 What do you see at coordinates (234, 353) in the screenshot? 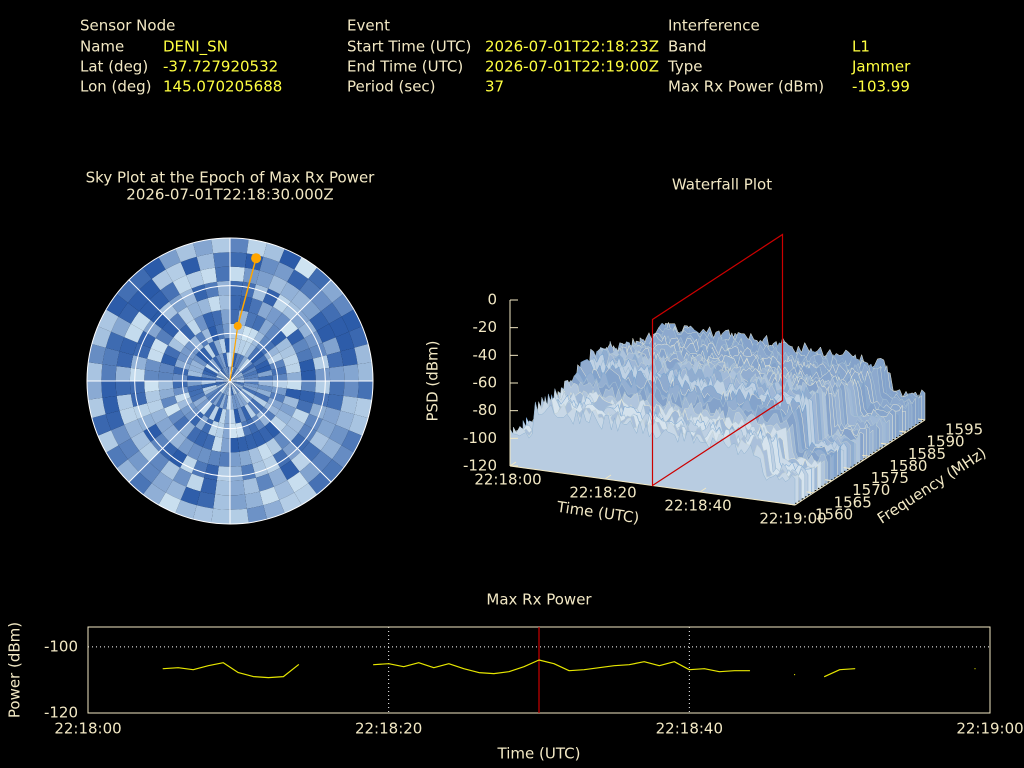
I see `track-stem` at bounding box center [234, 353].